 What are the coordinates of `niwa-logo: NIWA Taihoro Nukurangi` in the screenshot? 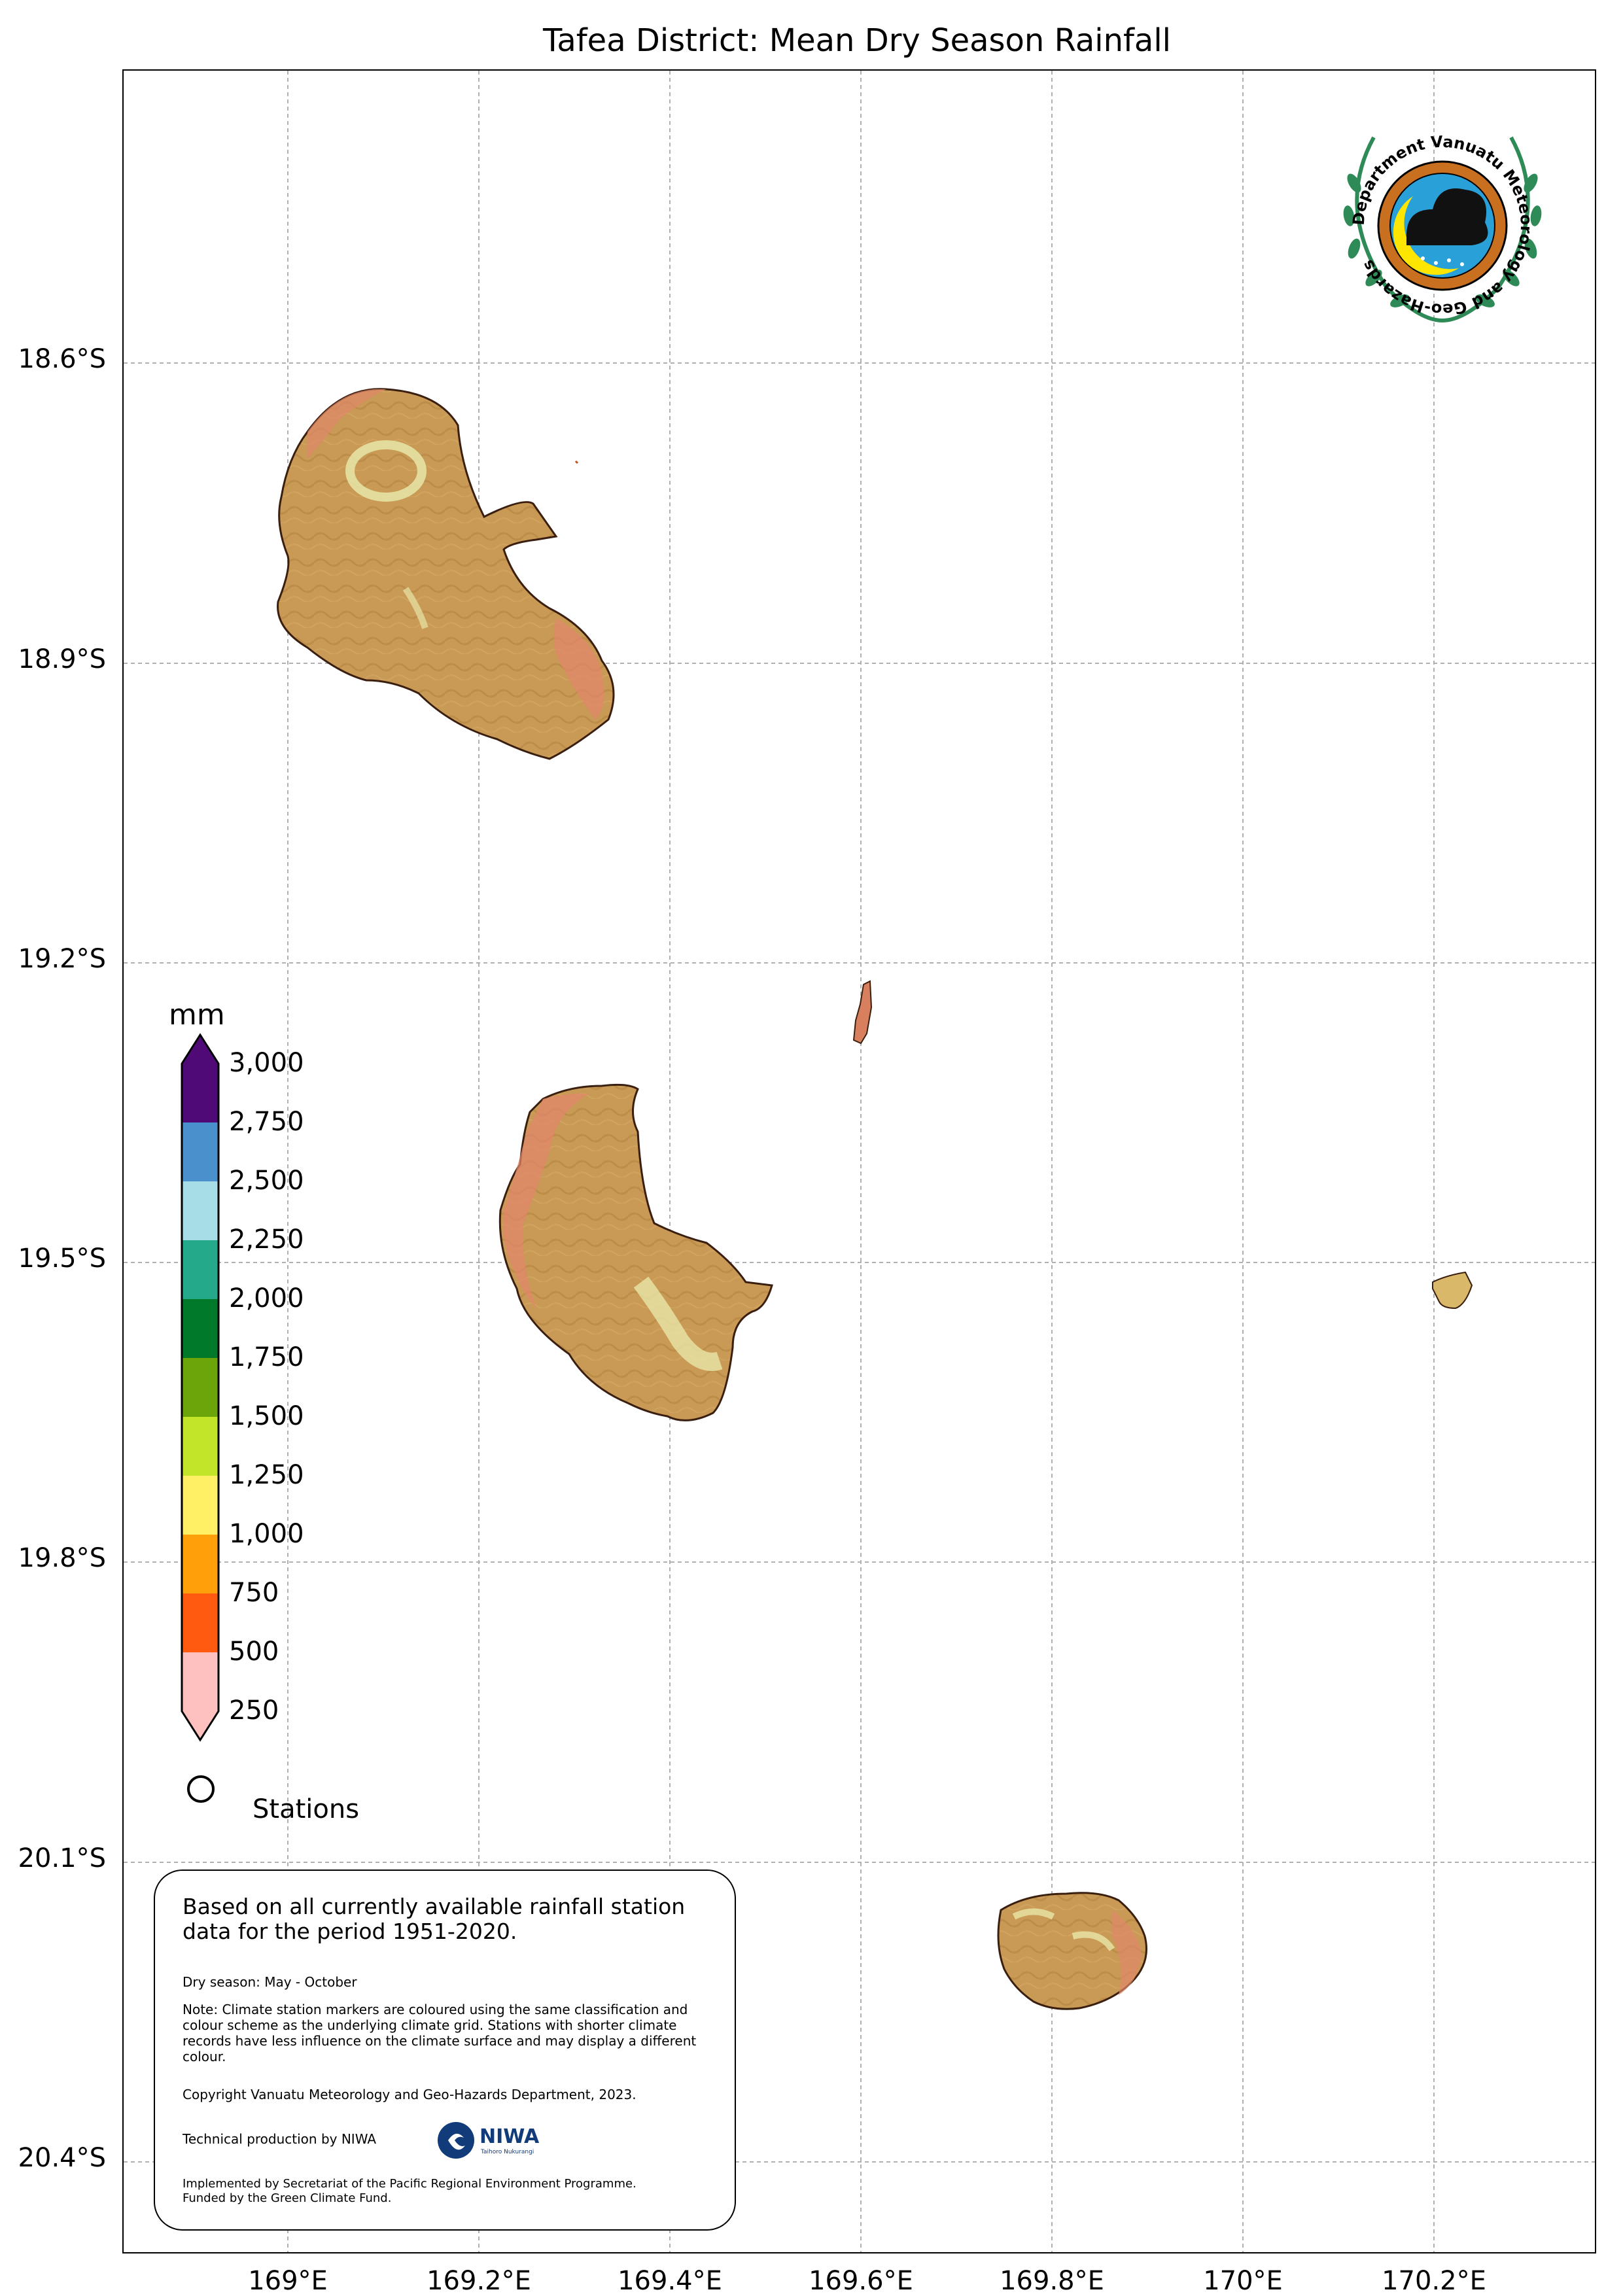 It's located at (489, 2140).